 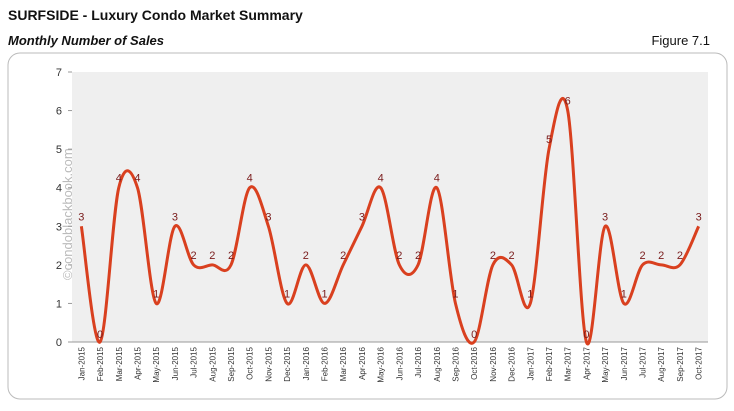 I want to click on x-tick-label: Apr-2017, so click(x=586, y=362).